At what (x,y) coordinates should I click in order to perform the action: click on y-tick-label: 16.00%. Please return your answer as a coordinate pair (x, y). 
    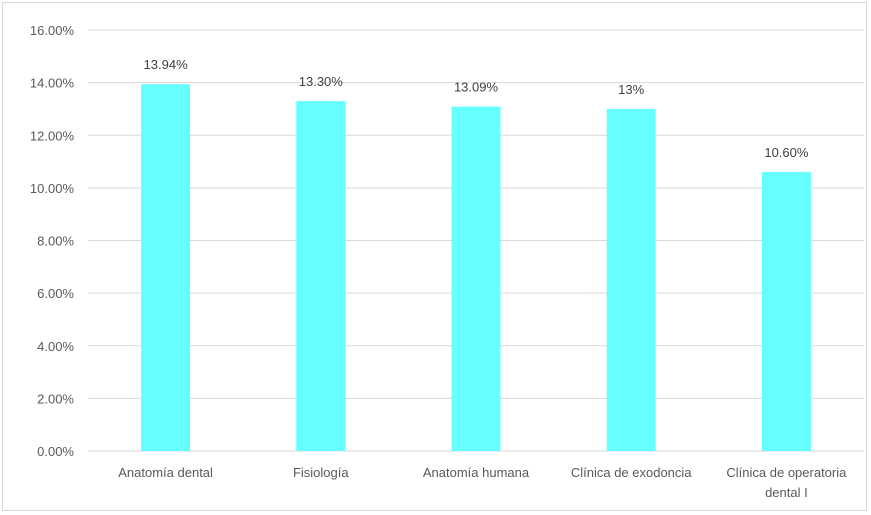
    Looking at the image, I should click on (52, 30).